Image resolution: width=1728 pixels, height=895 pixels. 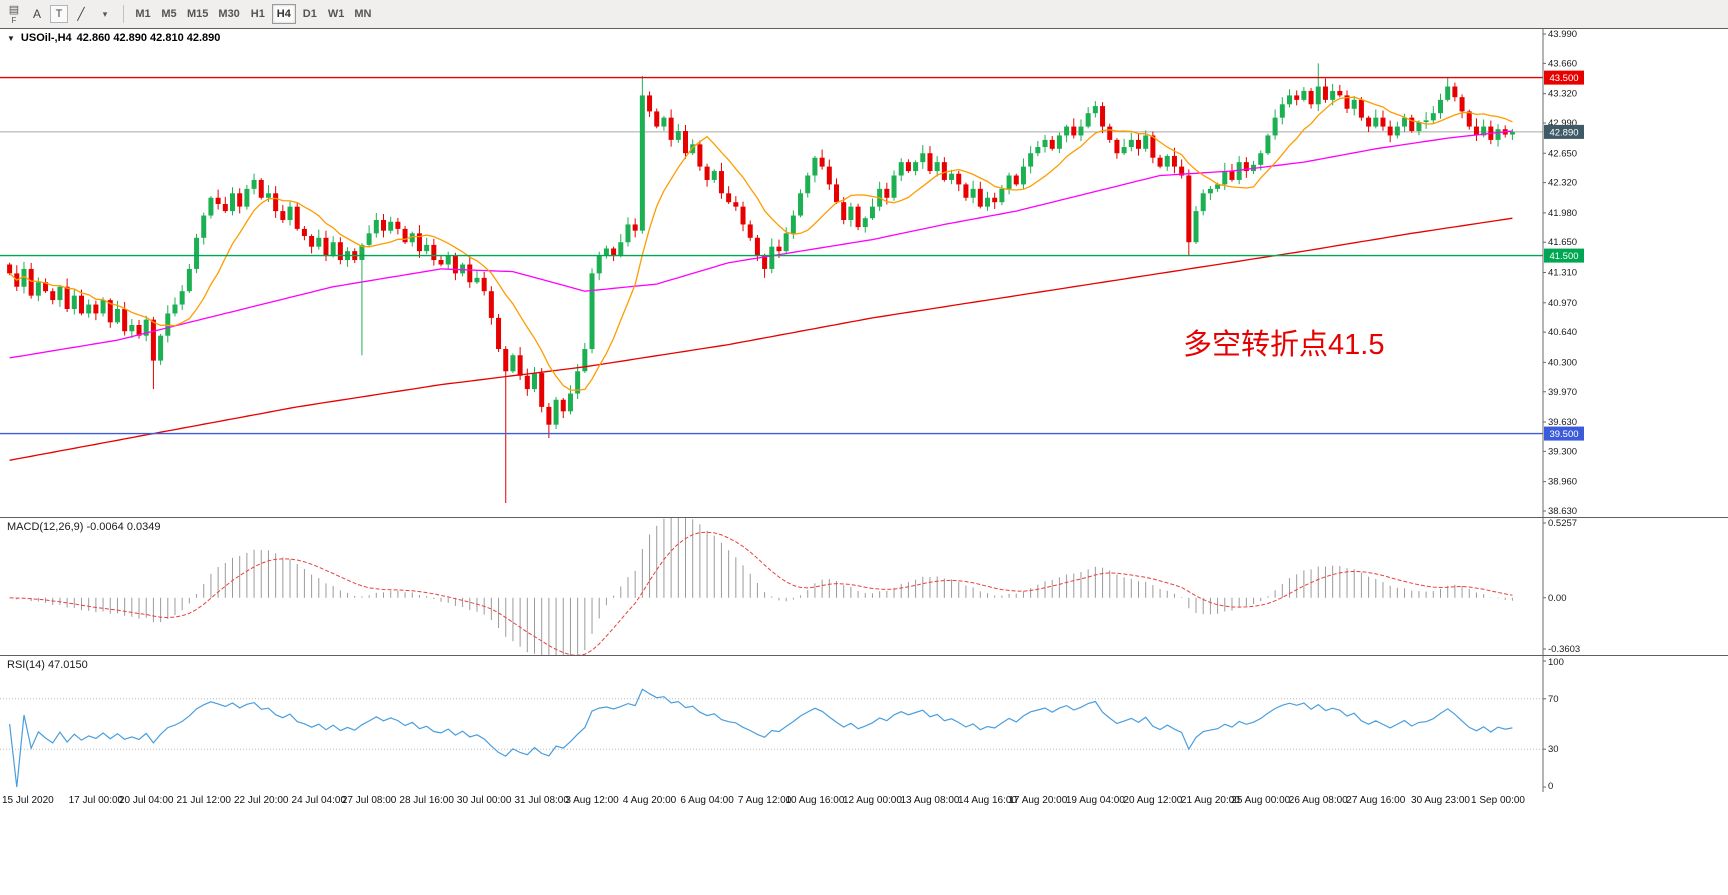 I want to click on svg-text: 41.650, so click(x=1562, y=242).